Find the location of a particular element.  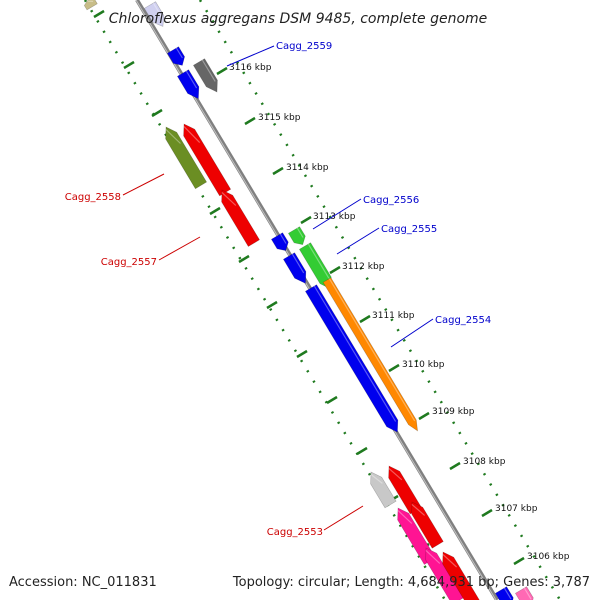

gene-label: Cagg_2557 is located at coordinates (129, 262).